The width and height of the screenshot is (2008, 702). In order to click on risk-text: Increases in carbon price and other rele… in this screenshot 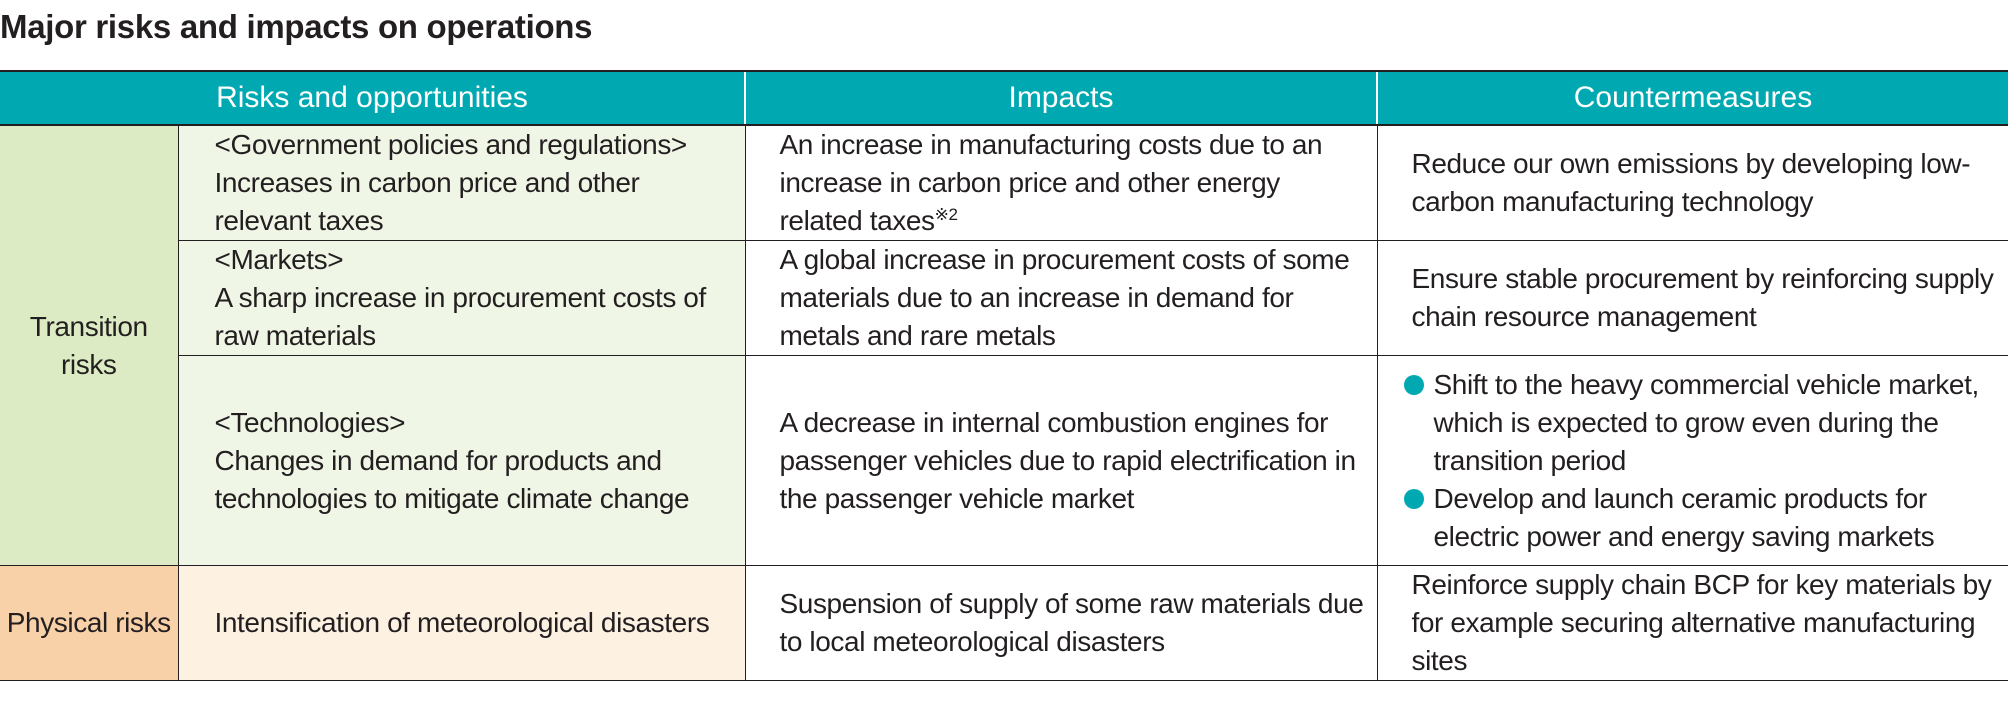, I will do `click(427, 201)`.